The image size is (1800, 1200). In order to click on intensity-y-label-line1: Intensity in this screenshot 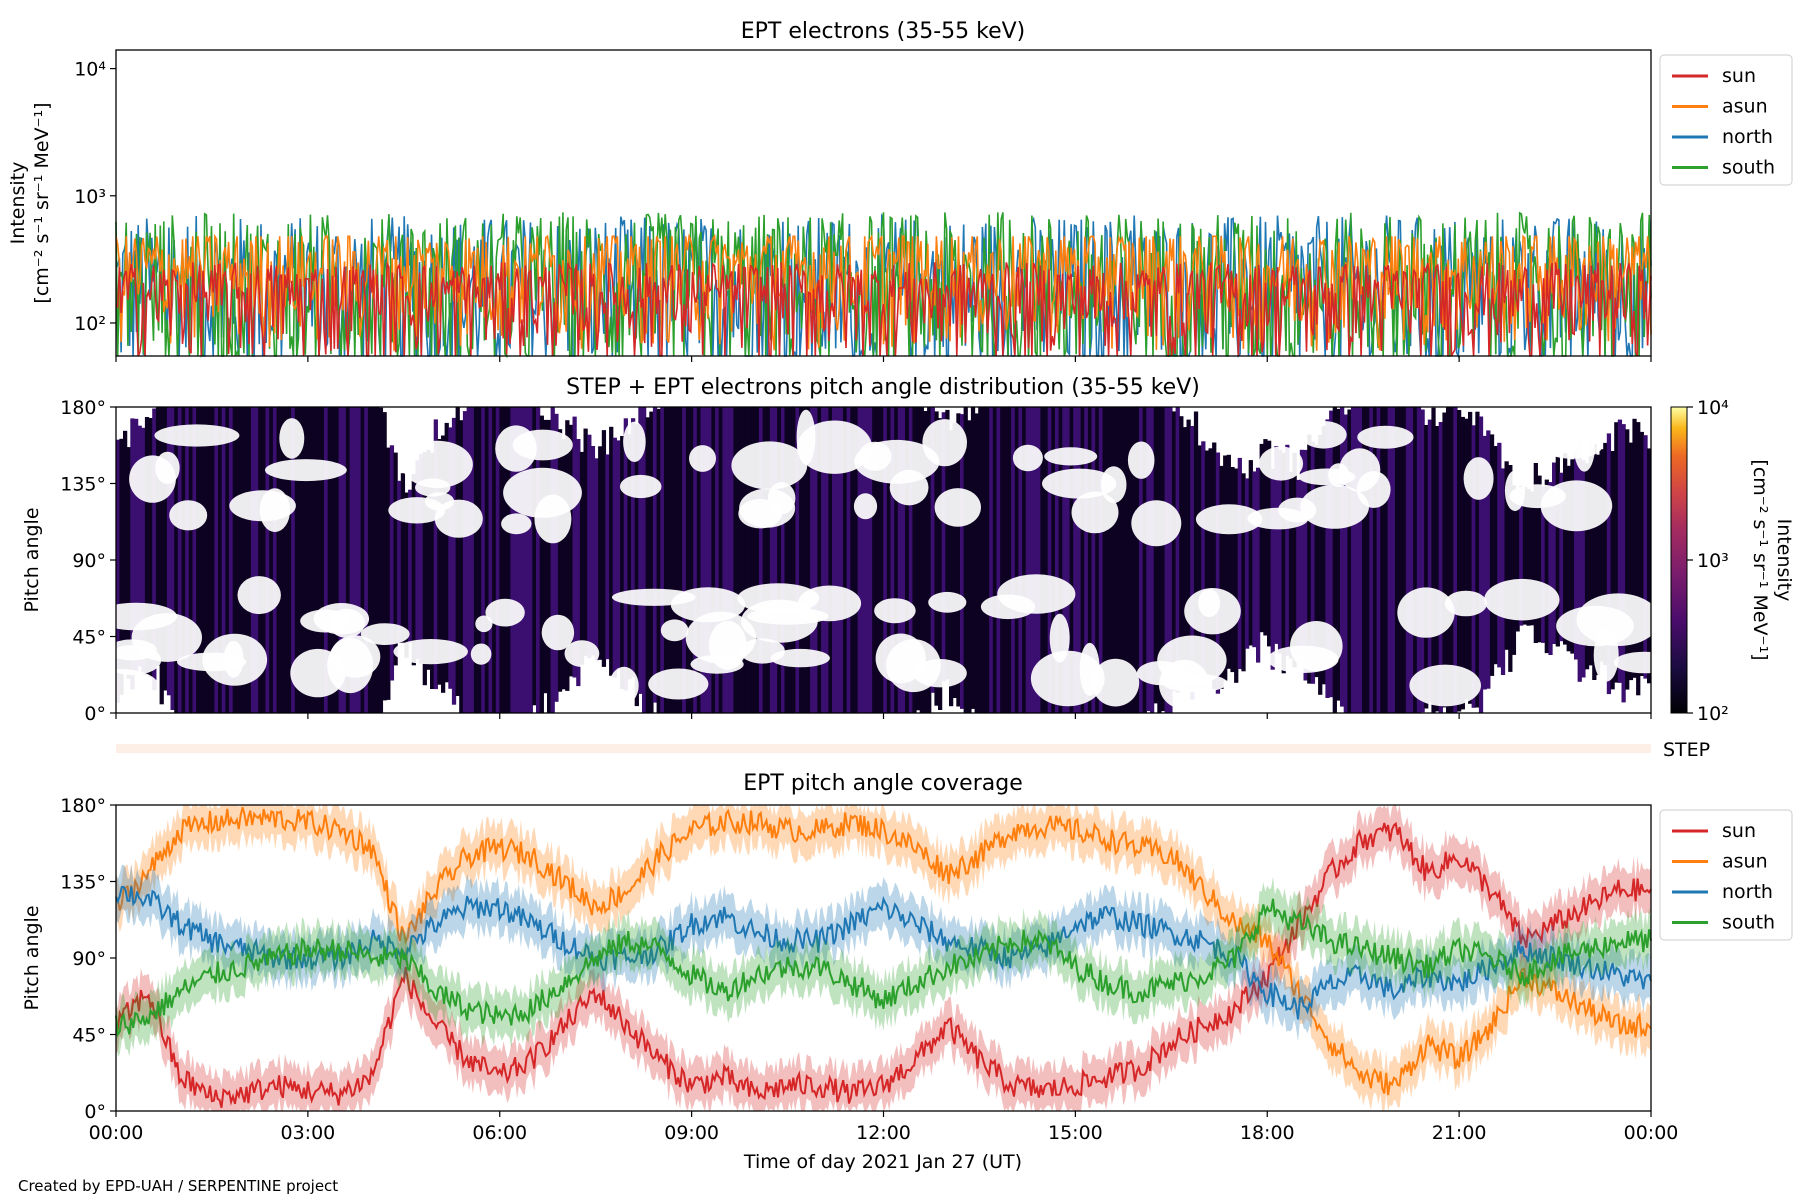, I will do `click(18, 203)`.